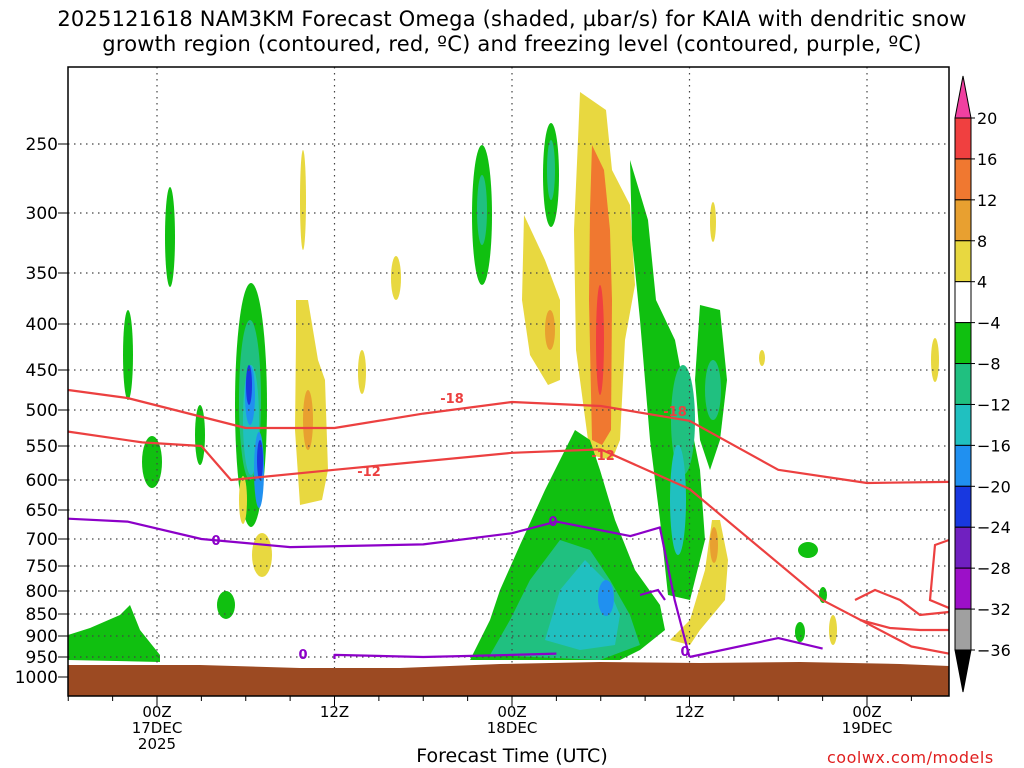 The height and width of the screenshot is (768, 1024). Describe the element at coordinates (396, 278) in the screenshot. I see `omega-yellow-sm5` at that location.